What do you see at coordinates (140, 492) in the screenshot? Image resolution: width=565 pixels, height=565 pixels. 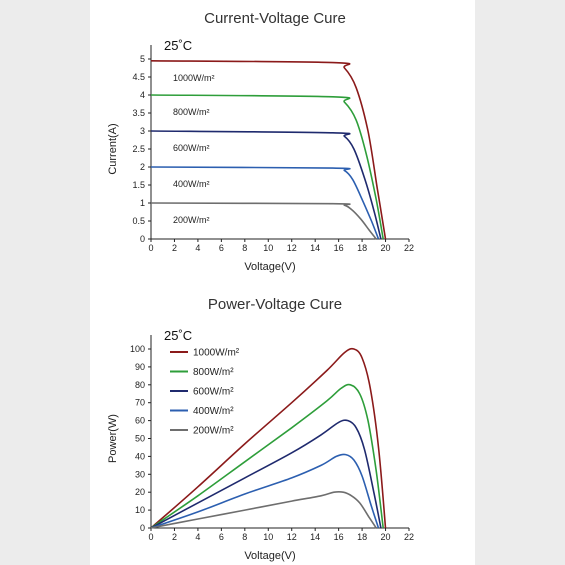 I see `pv-y-tick-label: 20` at bounding box center [140, 492].